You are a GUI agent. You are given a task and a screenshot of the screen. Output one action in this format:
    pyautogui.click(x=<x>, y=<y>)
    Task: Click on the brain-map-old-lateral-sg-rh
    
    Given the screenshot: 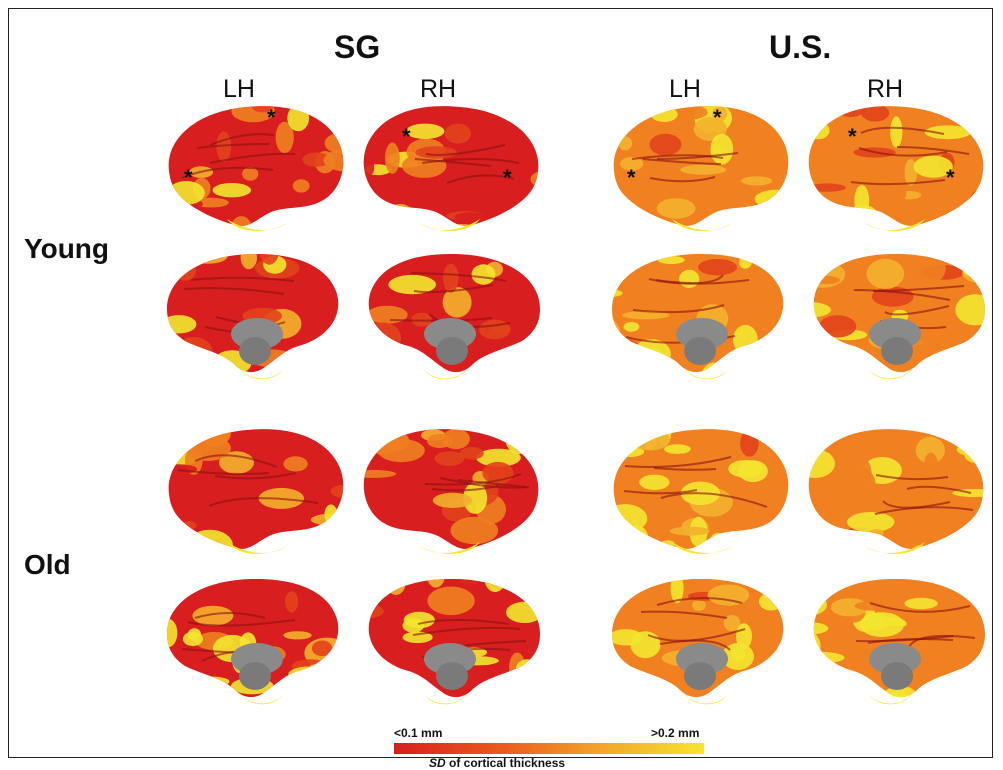 What is the action you would take?
    pyautogui.click(x=451, y=491)
    